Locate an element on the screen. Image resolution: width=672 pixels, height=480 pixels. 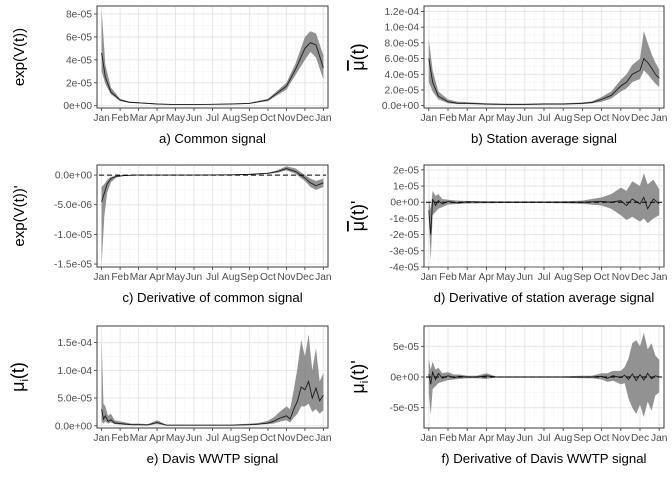
panel-b-ylabel: μ(t) is located at coordinates (358, 56).